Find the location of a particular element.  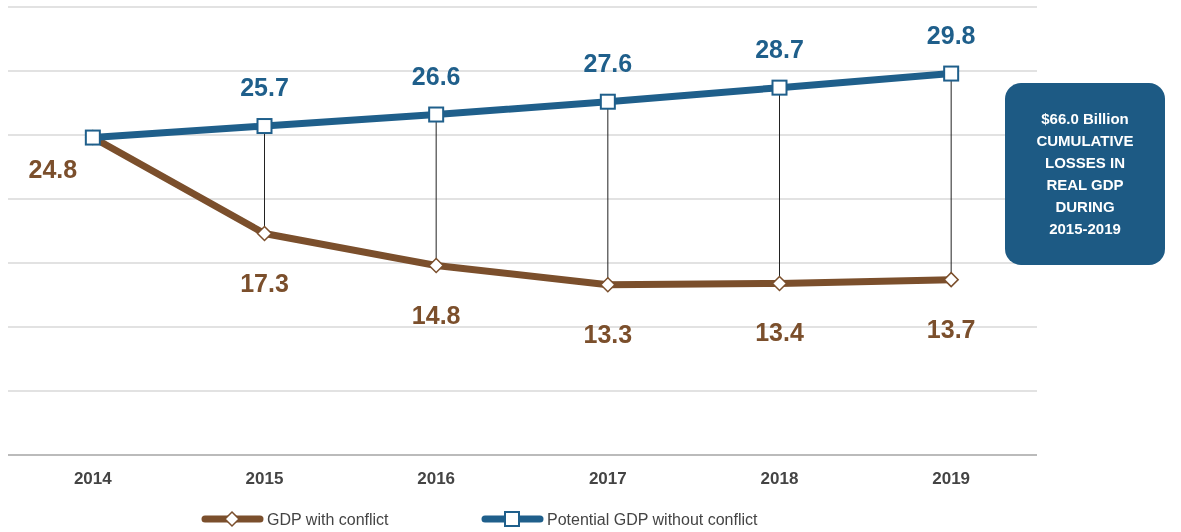

data-label: 29.8 is located at coordinates (951, 34).